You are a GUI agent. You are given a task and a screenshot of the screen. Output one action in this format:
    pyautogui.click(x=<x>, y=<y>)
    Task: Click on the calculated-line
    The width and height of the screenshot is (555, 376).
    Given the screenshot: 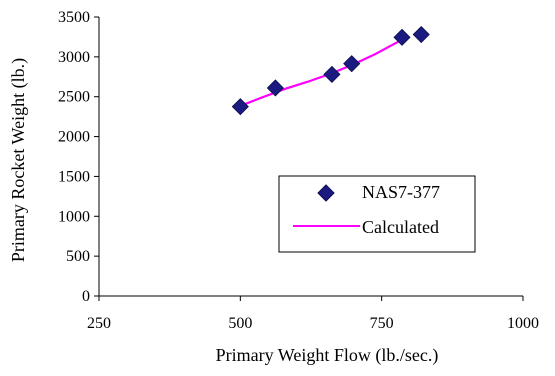 What is the action you would take?
    pyautogui.click(x=321, y=72)
    